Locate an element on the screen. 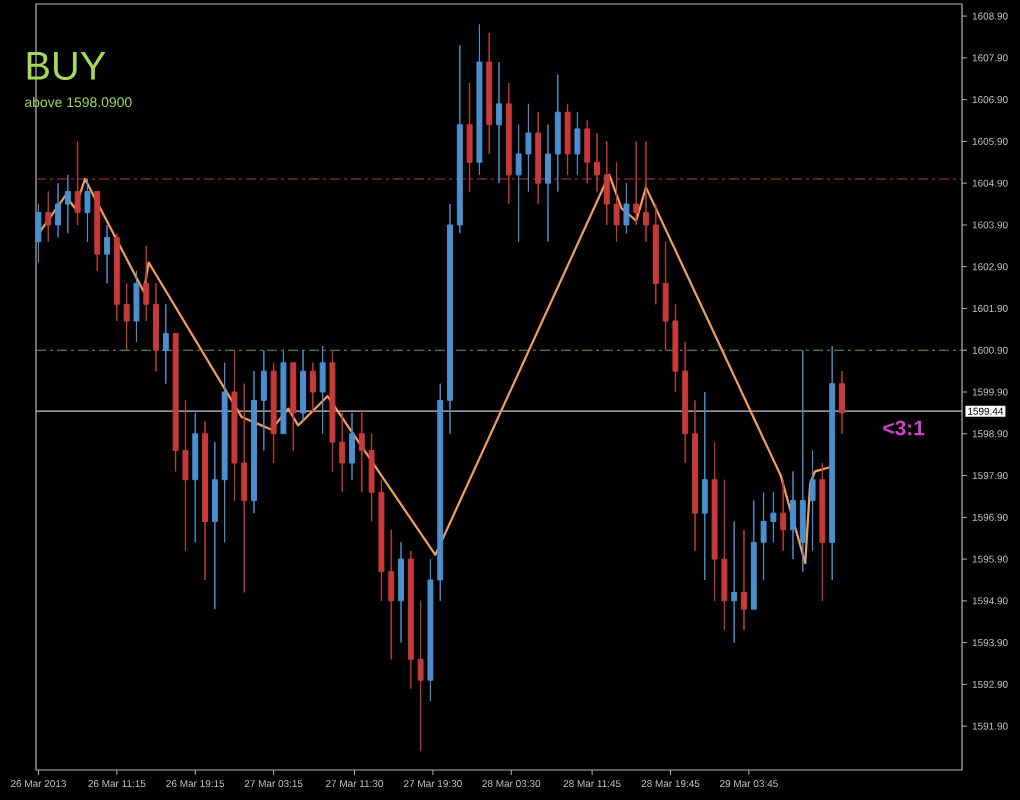 This screenshot has width=1020, height=800. annotation: <3:1 is located at coordinates (904, 428).